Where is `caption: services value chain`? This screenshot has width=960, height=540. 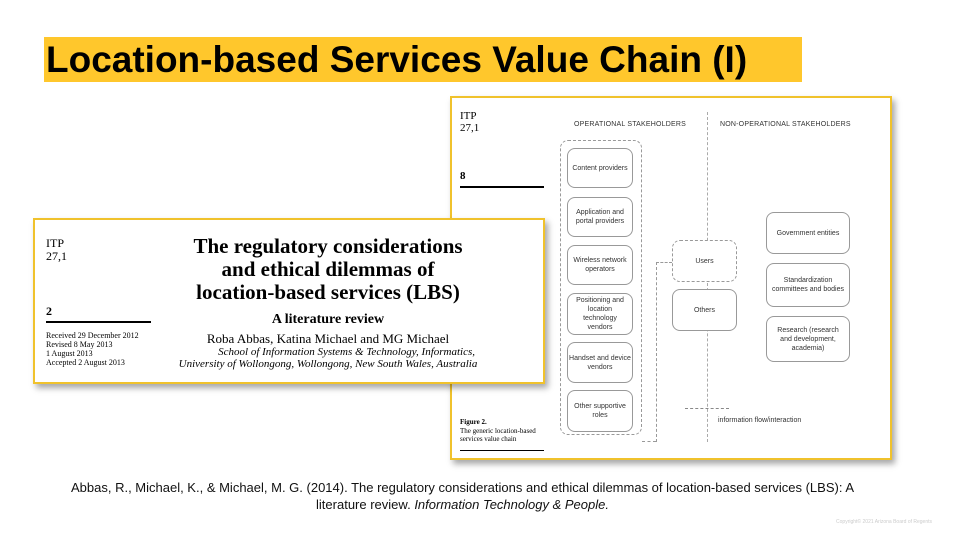 caption: services value chain is located at coordinates (488, 439).